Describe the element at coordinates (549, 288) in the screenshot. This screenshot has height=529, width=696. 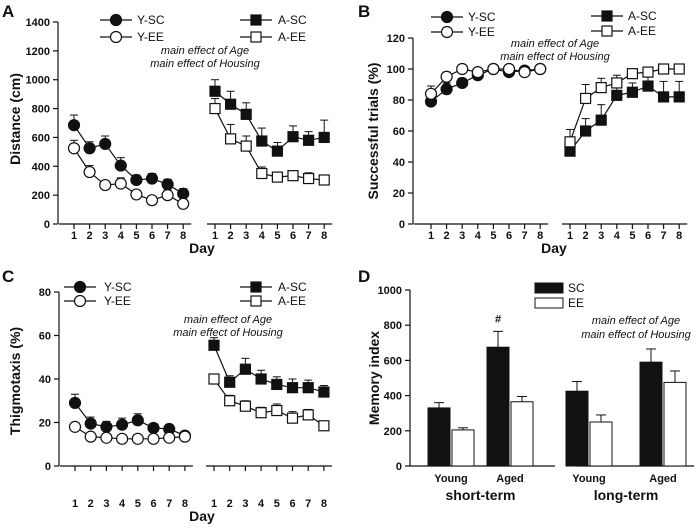
I see `legend-swatch-sc` at that location.